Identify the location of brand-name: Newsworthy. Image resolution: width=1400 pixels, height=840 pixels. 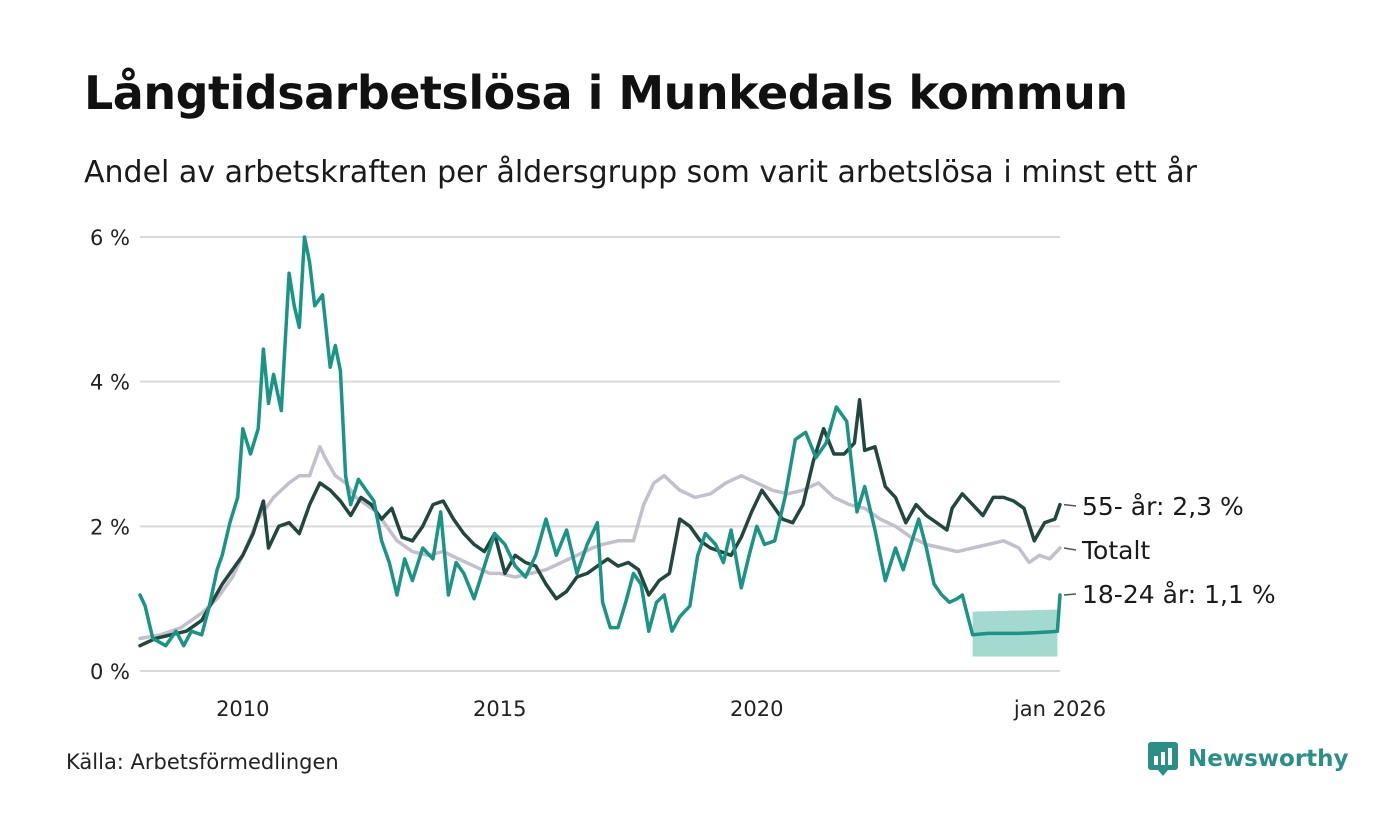
(1268, 759).